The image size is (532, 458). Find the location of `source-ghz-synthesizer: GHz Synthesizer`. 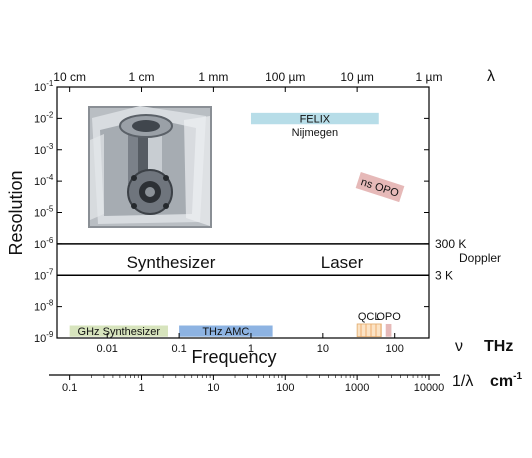

source-ghz-synthesizer: GHz Synthesizer is located at coordinates (118, 331).